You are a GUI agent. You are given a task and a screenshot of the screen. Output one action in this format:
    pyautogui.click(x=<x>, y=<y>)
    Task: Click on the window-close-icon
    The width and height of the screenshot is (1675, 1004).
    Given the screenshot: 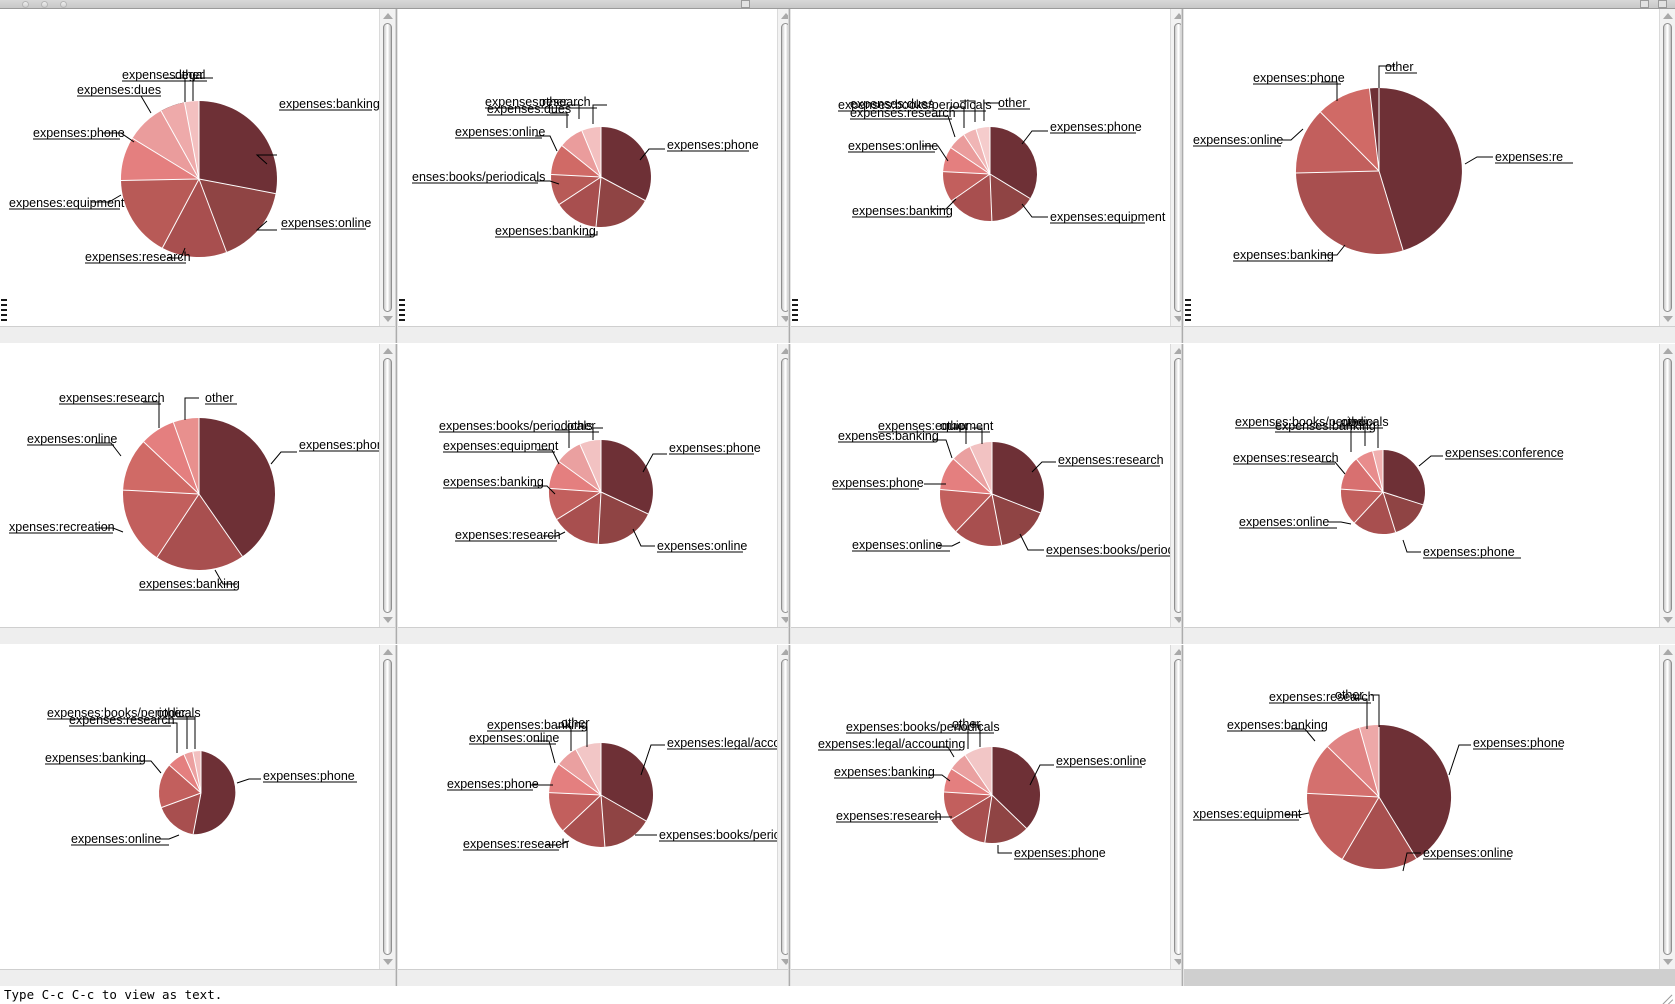 What is the action you would take?
    pyautogui.click(x=1662, y=4)
    